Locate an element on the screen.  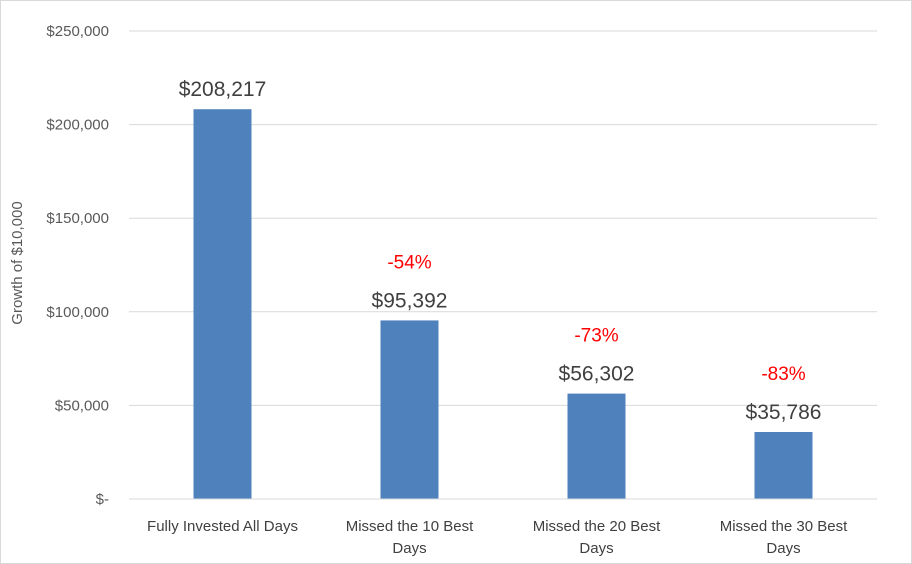
category-label: Missed the 30 Best Days is located at coordinates (784, 537).